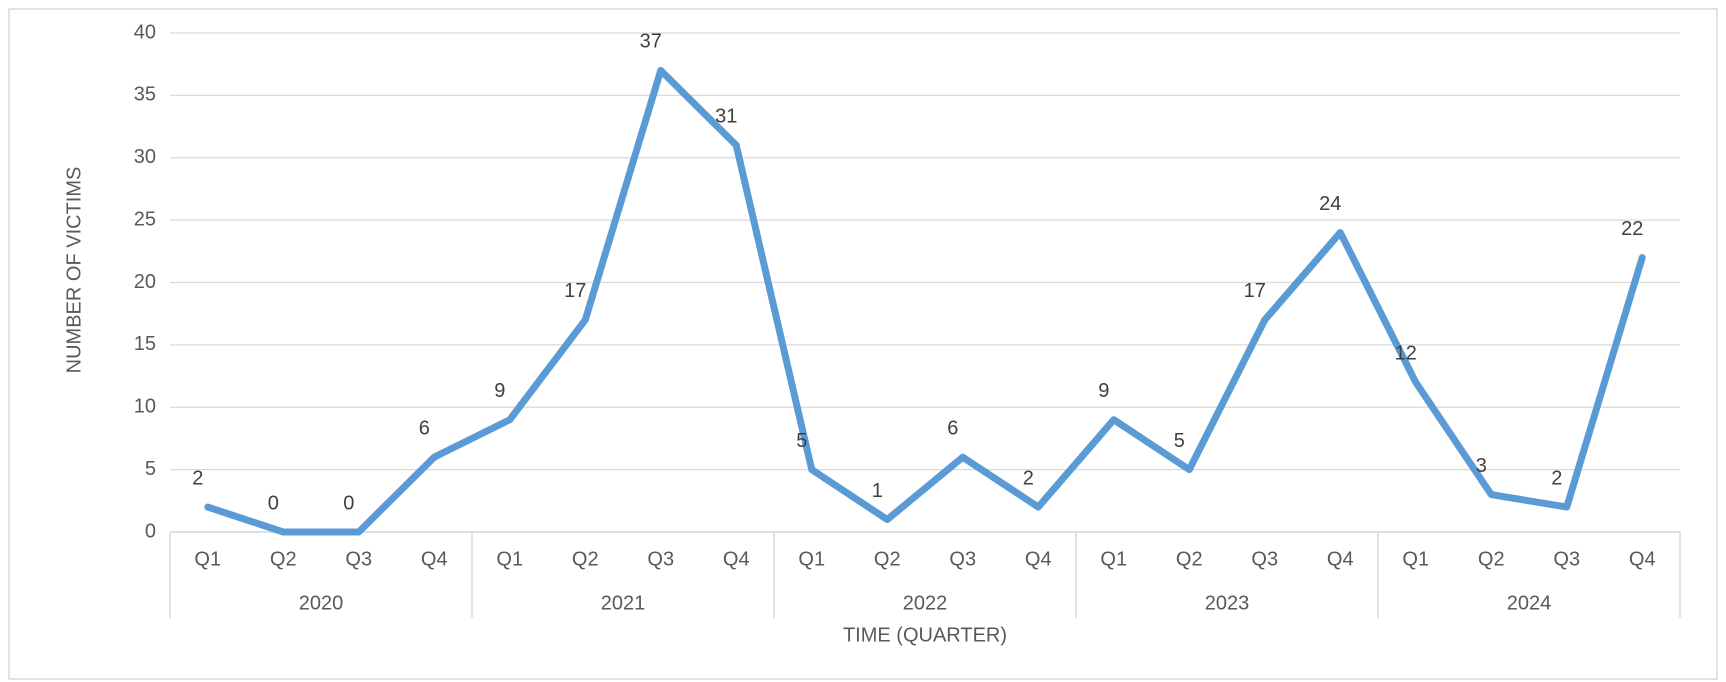 This screenshot has height=682, width=1726. What do you see at coordinates (150, 531) in the screenshot?
I see `y-tick-label: 0` at bounding box center [150, 531].